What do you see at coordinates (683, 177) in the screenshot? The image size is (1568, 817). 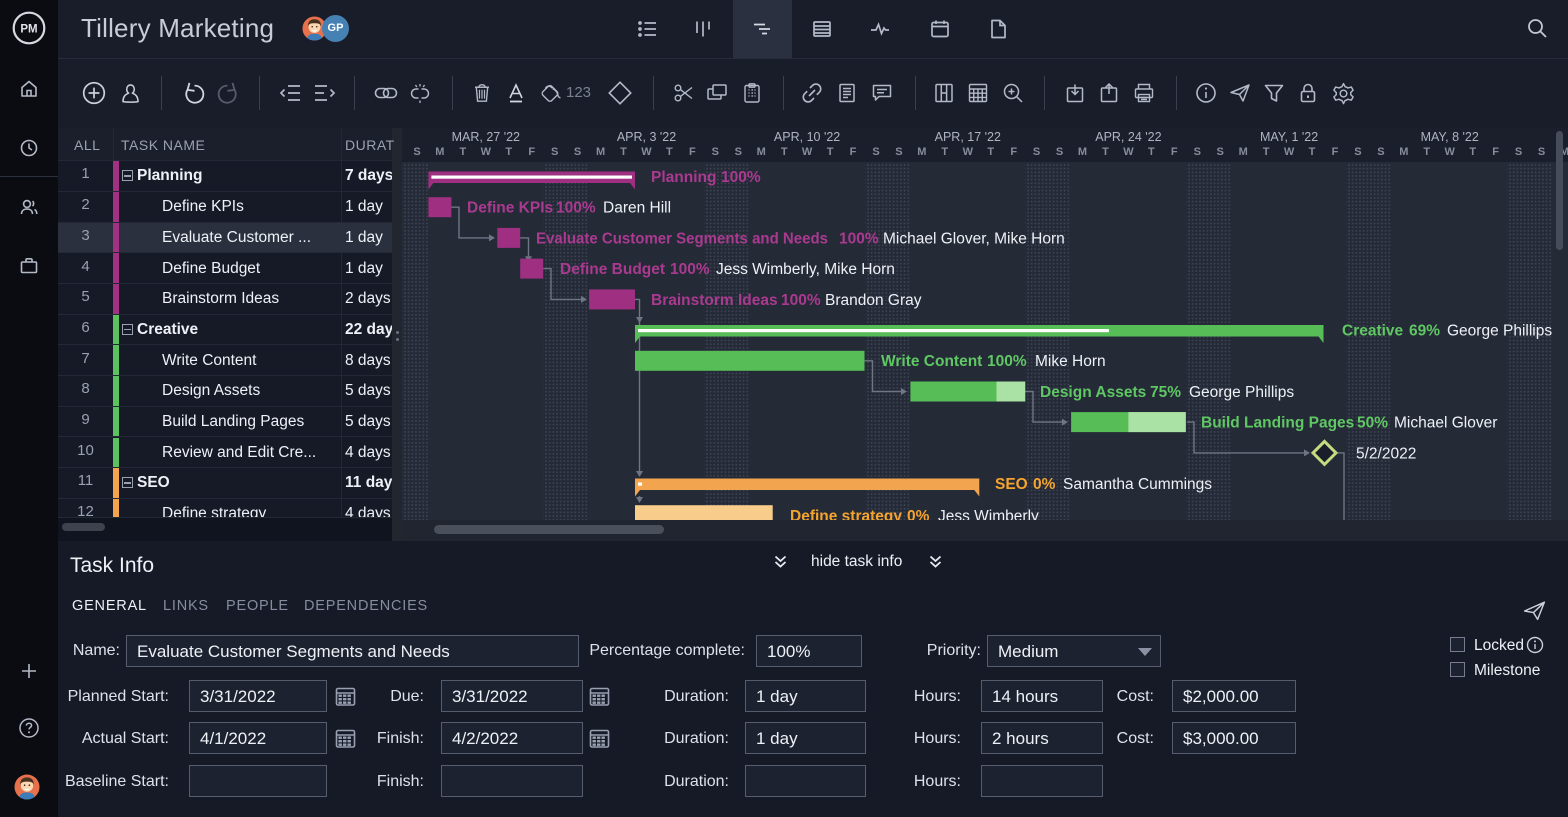 I see `svg-text: Planning` at bounding box center [683, 177].